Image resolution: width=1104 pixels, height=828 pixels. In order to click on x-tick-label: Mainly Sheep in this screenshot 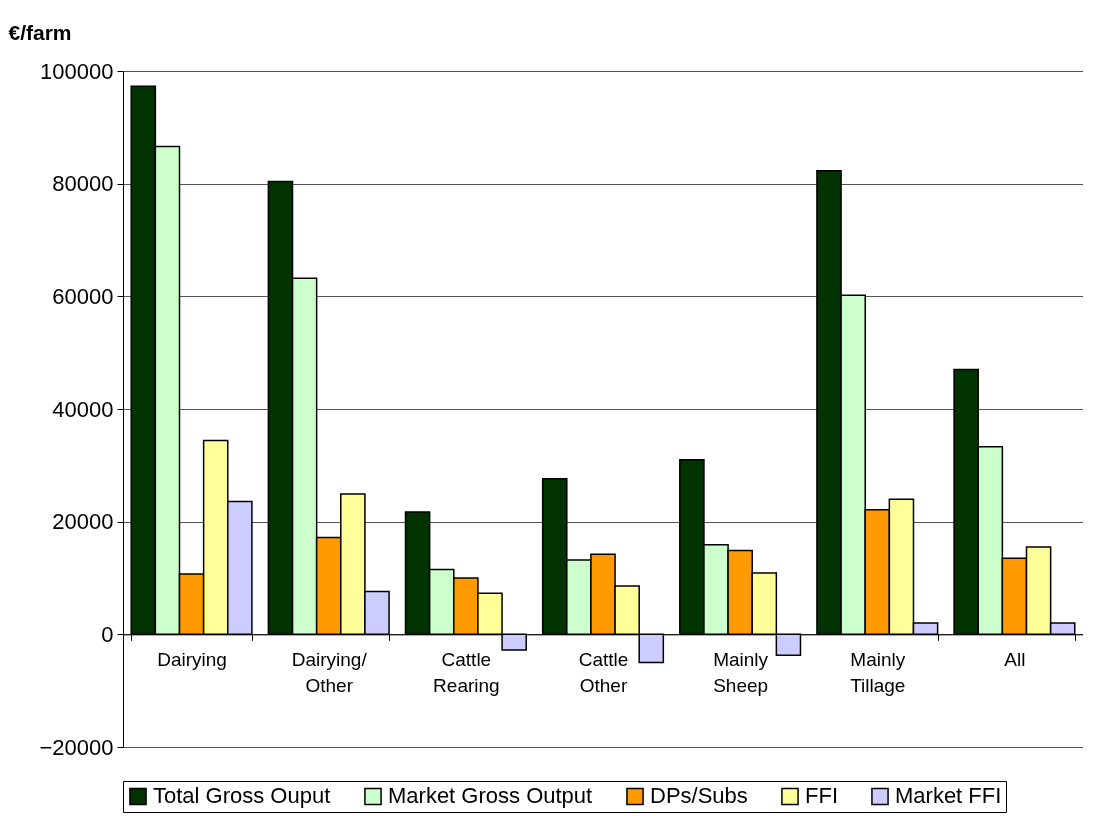, I will do `click(741, 672)`.